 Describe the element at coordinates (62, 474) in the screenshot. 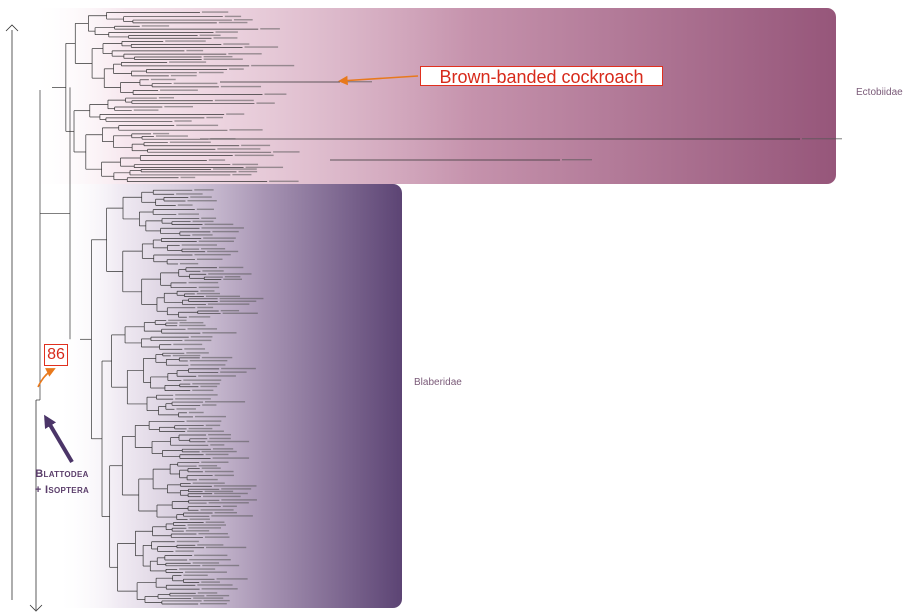

I see `clade-label-line1: Blattodea` at that location.